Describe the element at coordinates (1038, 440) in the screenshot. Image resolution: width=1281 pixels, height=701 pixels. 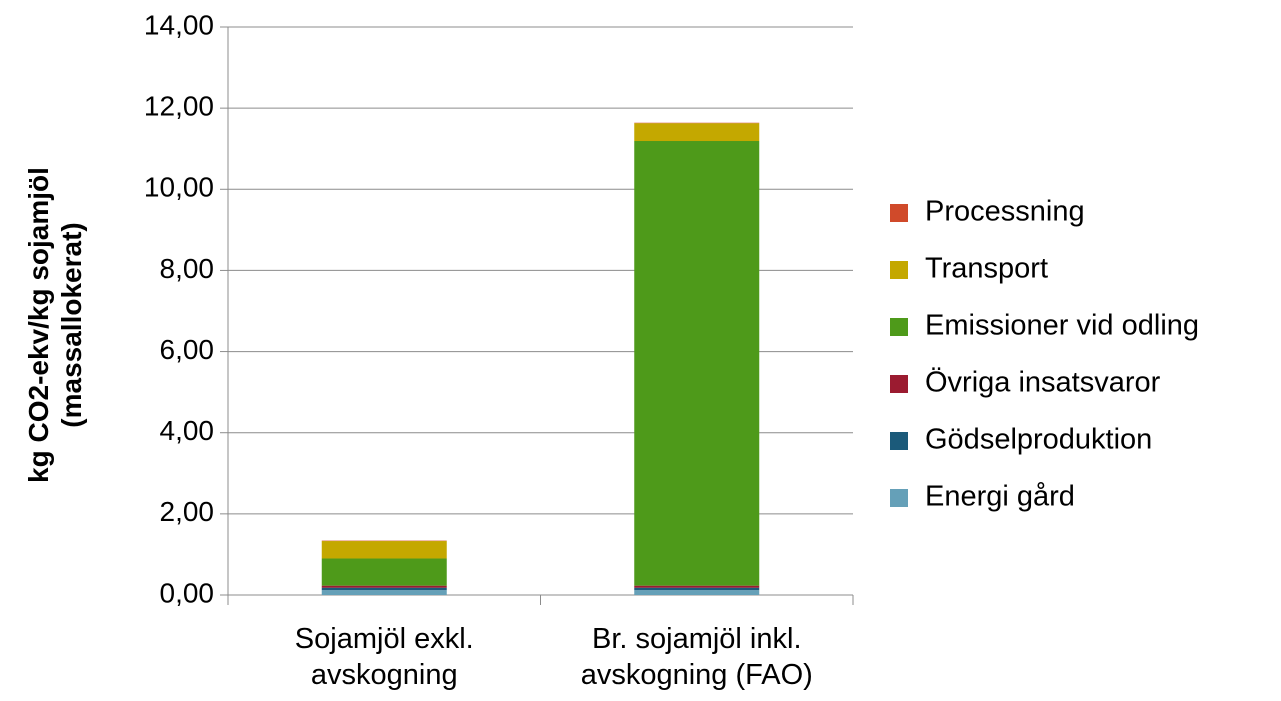
I see `legend-label: Gödselproduktion` at that location.